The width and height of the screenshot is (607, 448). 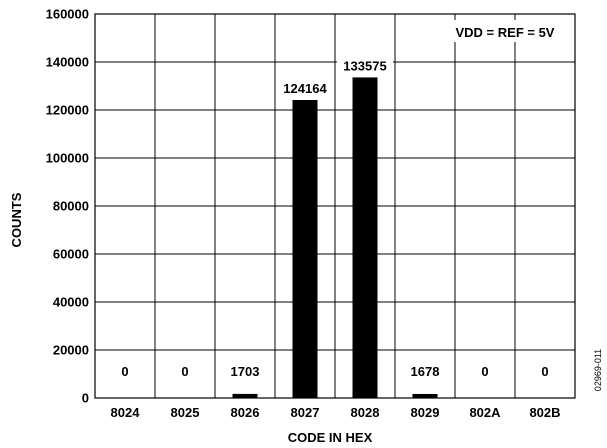 I want to click on x-tick-label: 8025, so click(x=185, y=412).